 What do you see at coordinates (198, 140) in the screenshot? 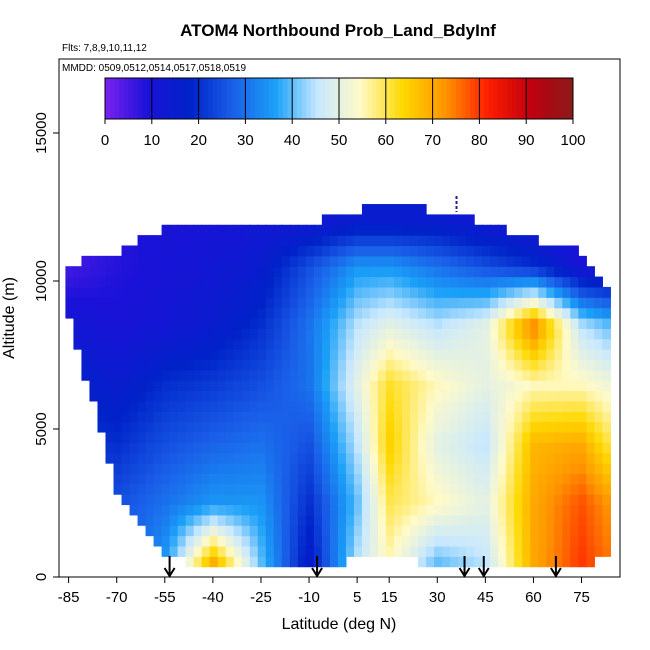
I see `colorbar-tick-label: 20` at bounding box center [198, 140].